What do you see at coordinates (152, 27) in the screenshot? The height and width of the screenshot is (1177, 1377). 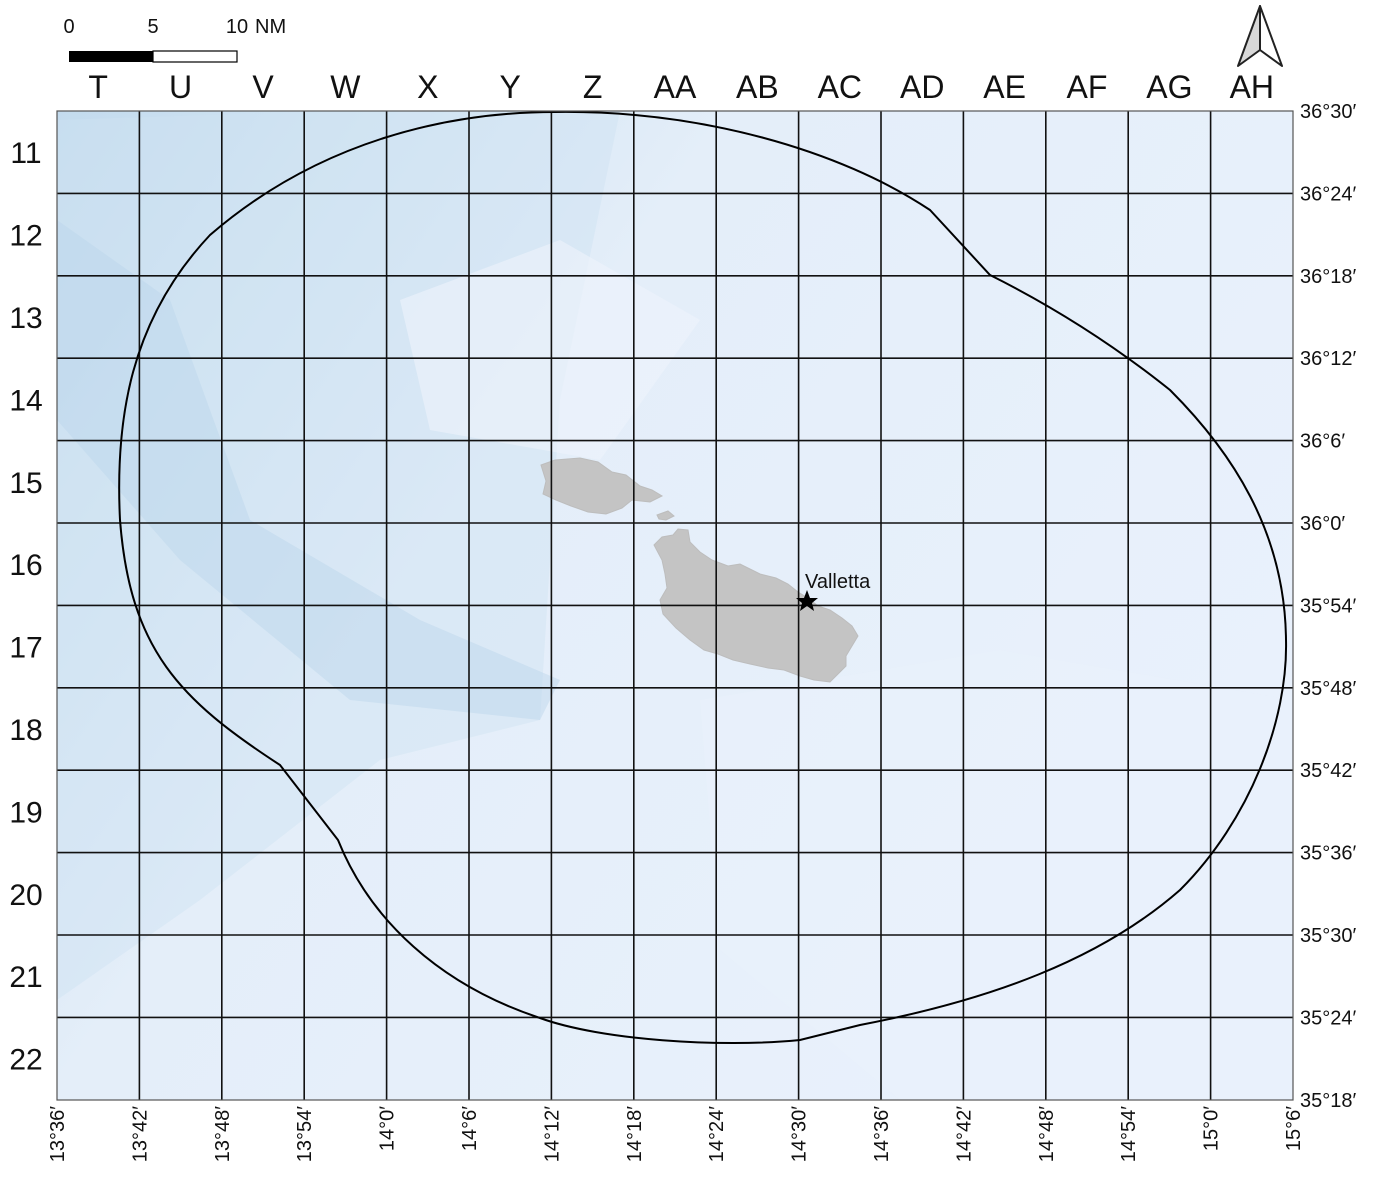 I see `scale-tick-5: 5` at bounding box center [152, 27].